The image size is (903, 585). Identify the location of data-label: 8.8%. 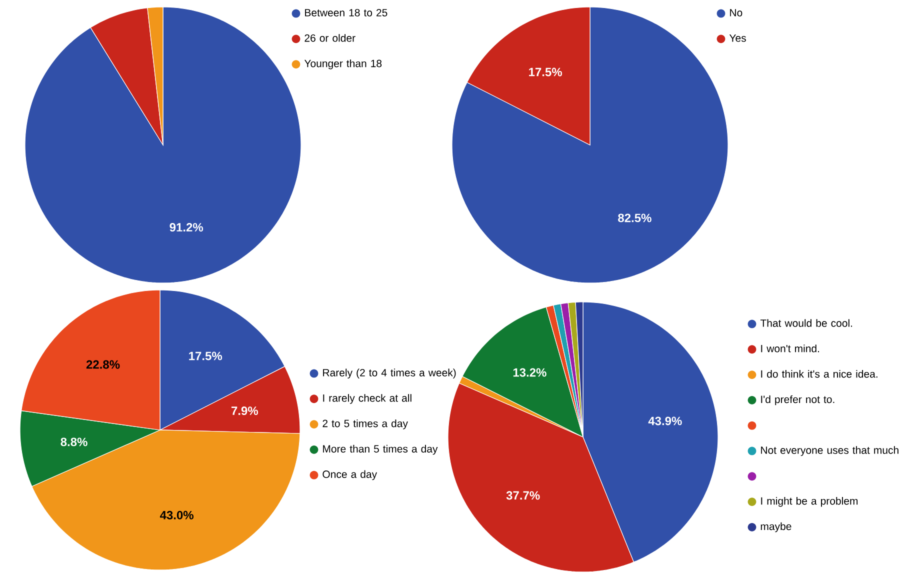
(74, 442).